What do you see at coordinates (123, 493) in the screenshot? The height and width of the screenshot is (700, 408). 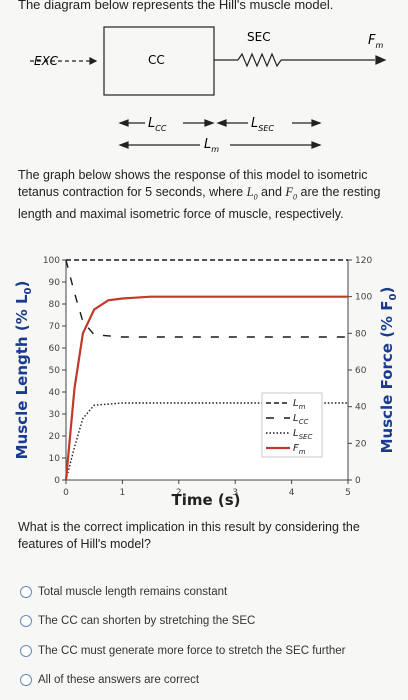 I see `x-tick-label-1: 1` at bounding box center [123, 493].